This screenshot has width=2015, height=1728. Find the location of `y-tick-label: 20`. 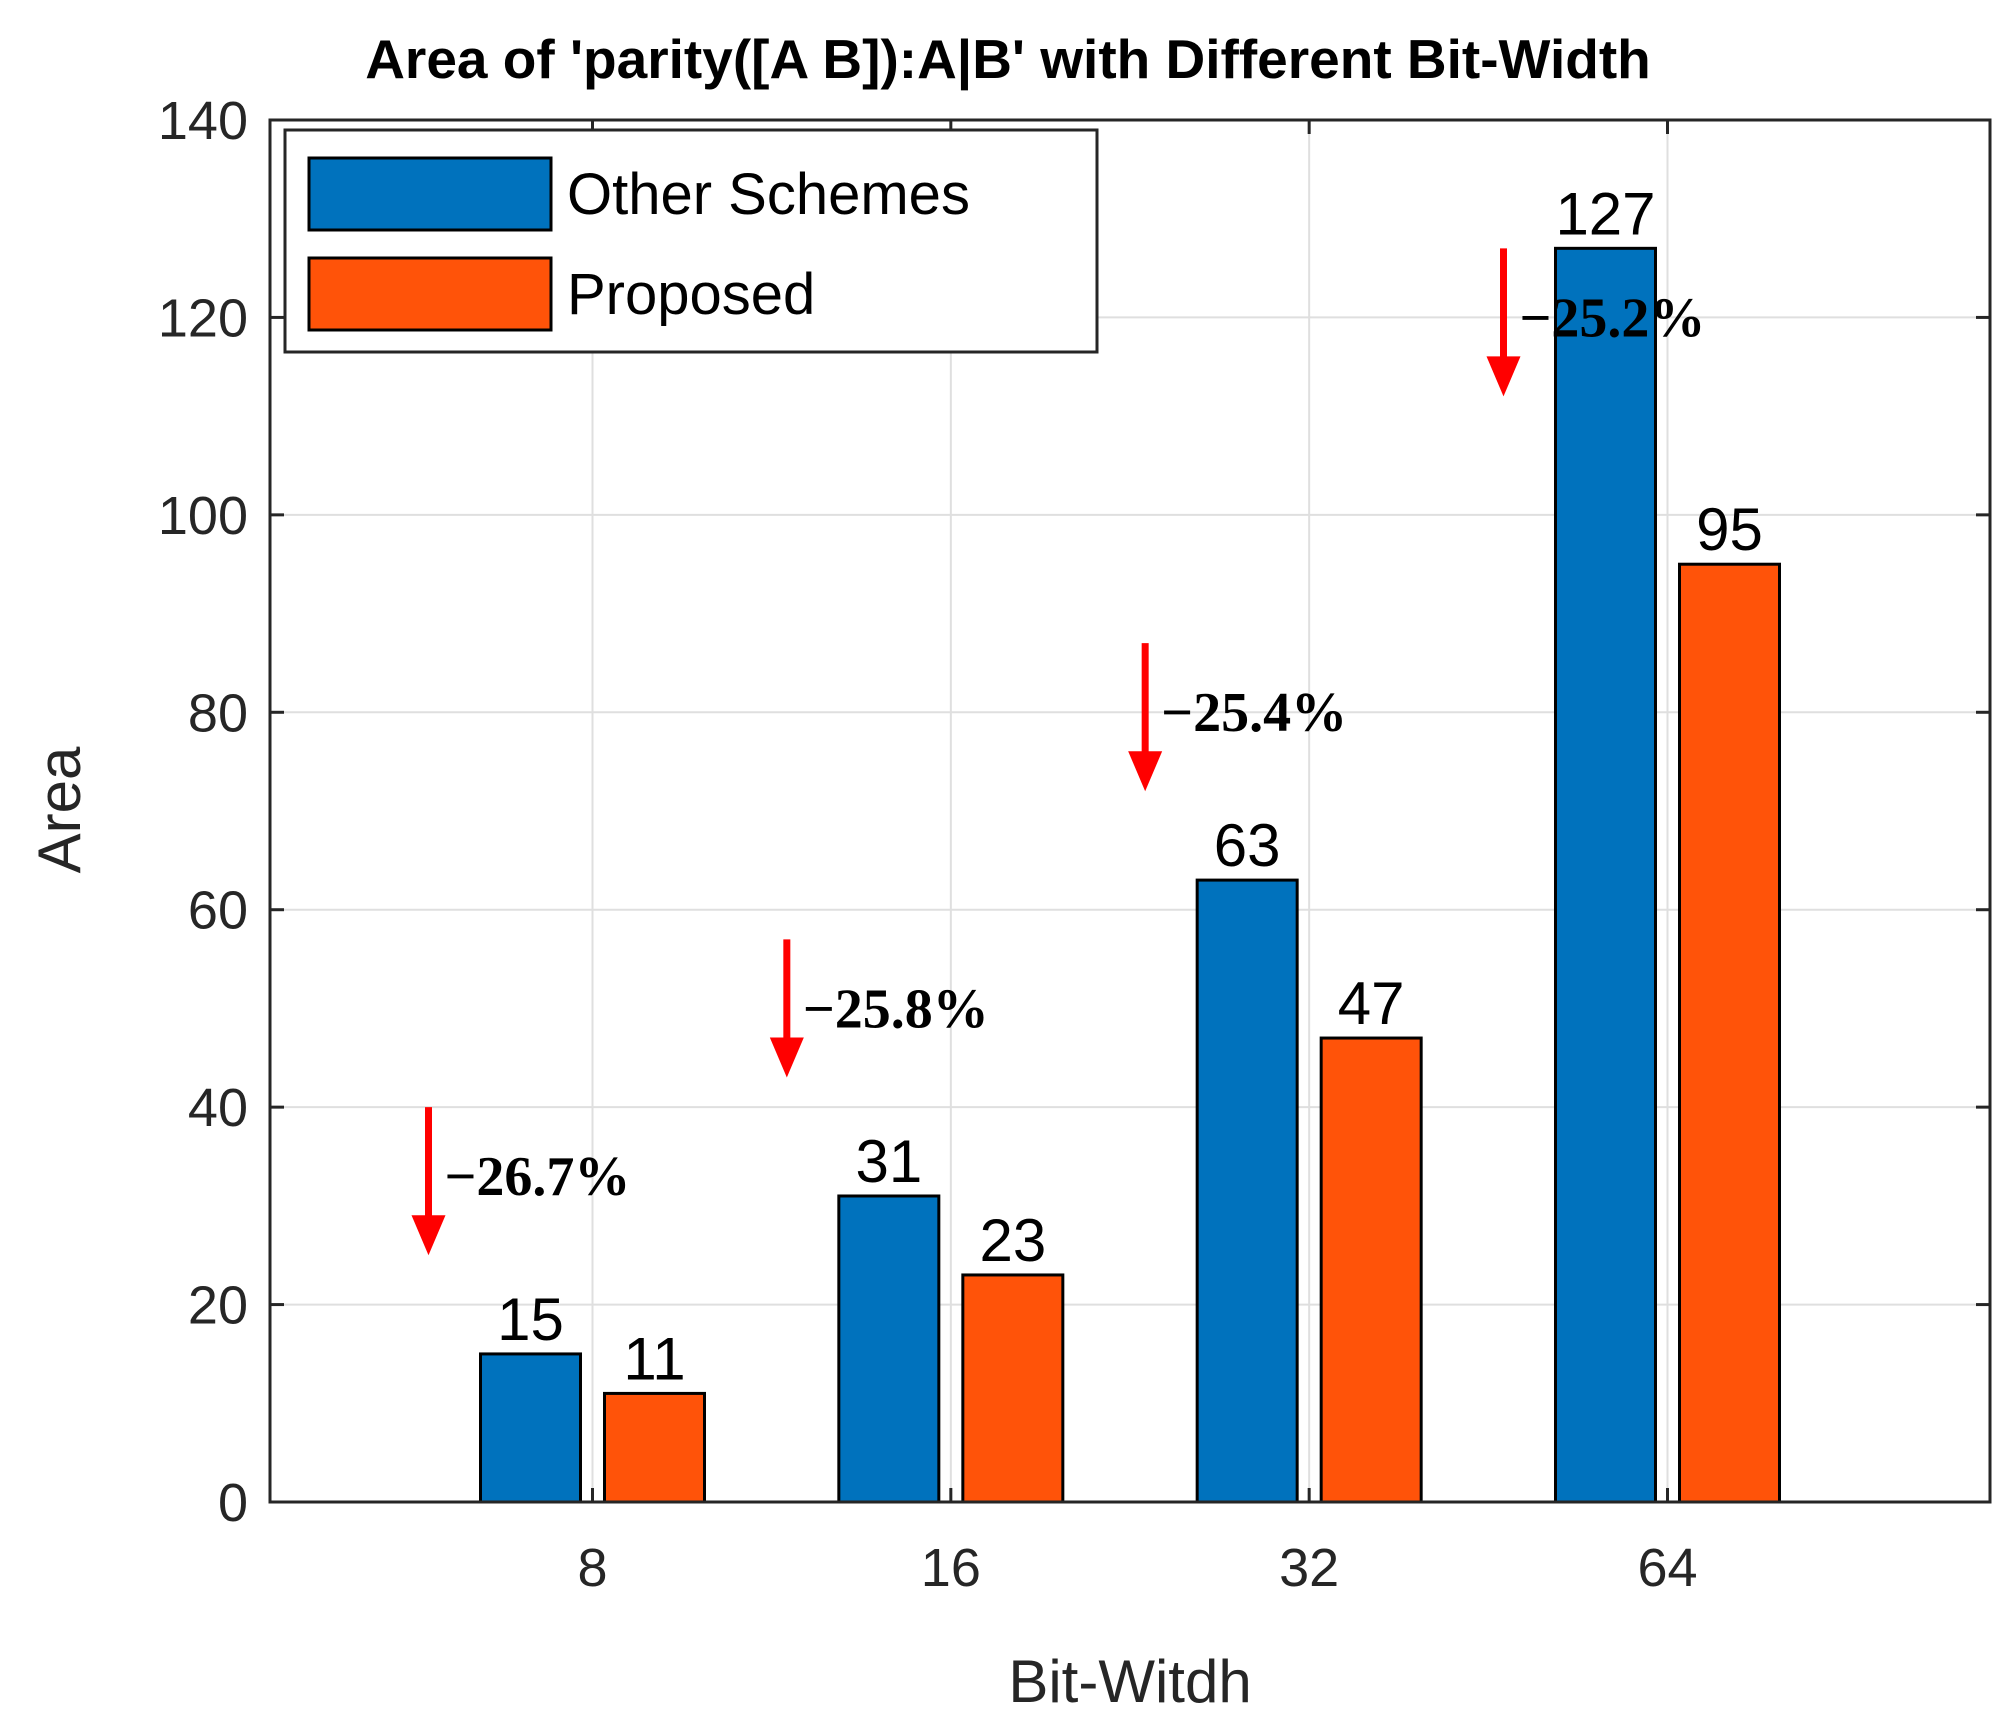

y-tick-label: 20 is located at coordinates (218, 1306).